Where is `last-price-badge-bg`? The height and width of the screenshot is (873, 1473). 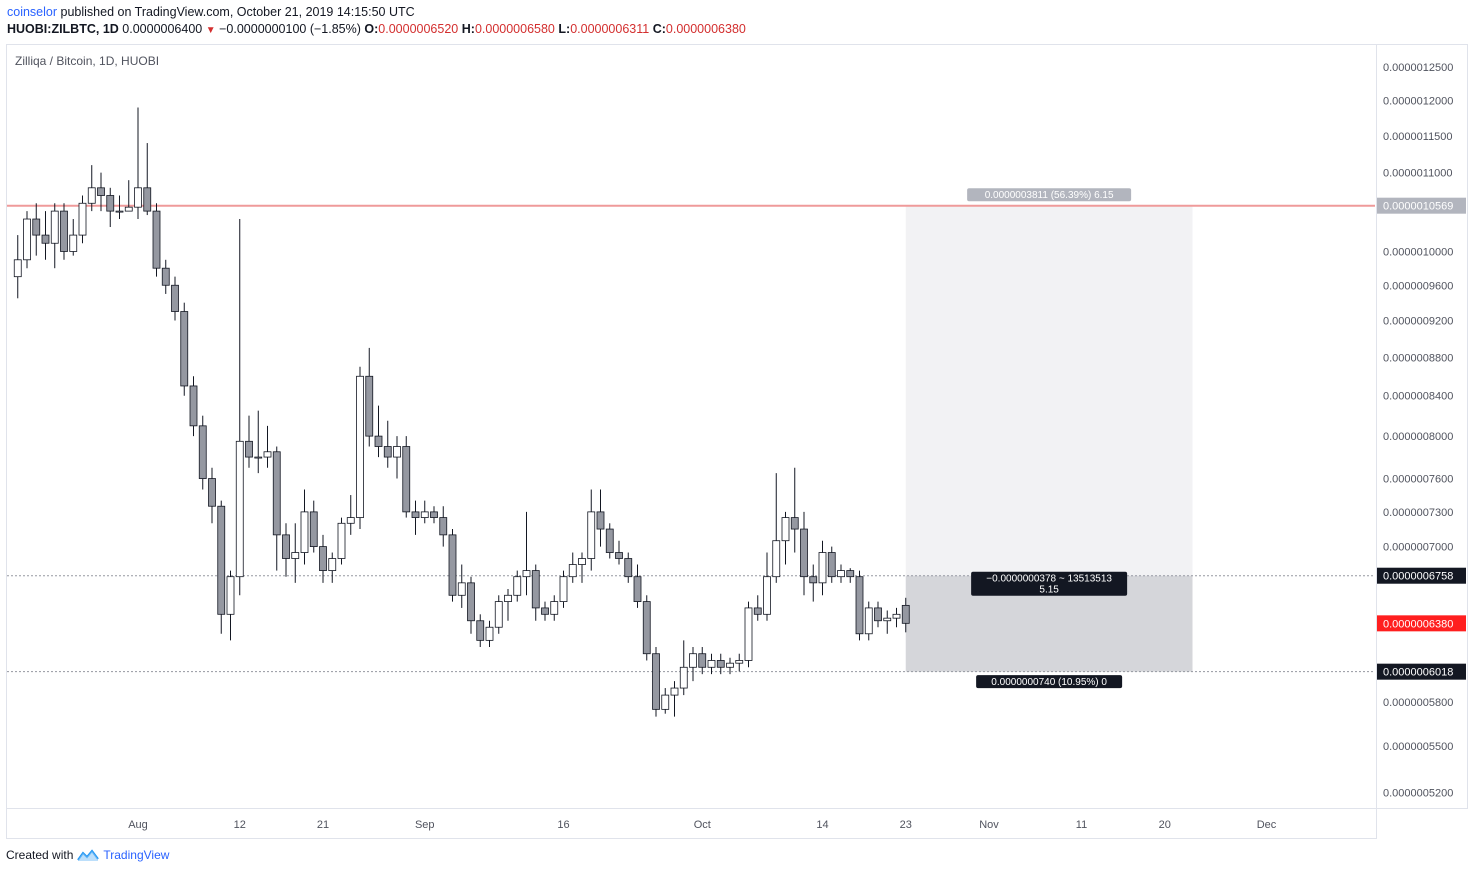 last-price-badge-bg is located at coordinates (1421, 623).